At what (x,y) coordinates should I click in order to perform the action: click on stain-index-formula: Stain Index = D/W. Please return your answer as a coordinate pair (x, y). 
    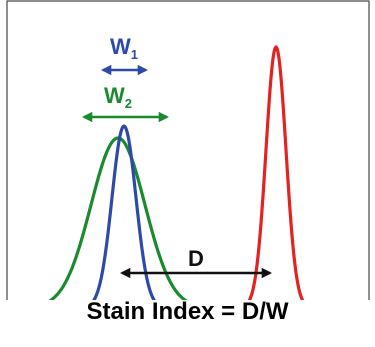
    Looking at the image, I should click on (187, 311).